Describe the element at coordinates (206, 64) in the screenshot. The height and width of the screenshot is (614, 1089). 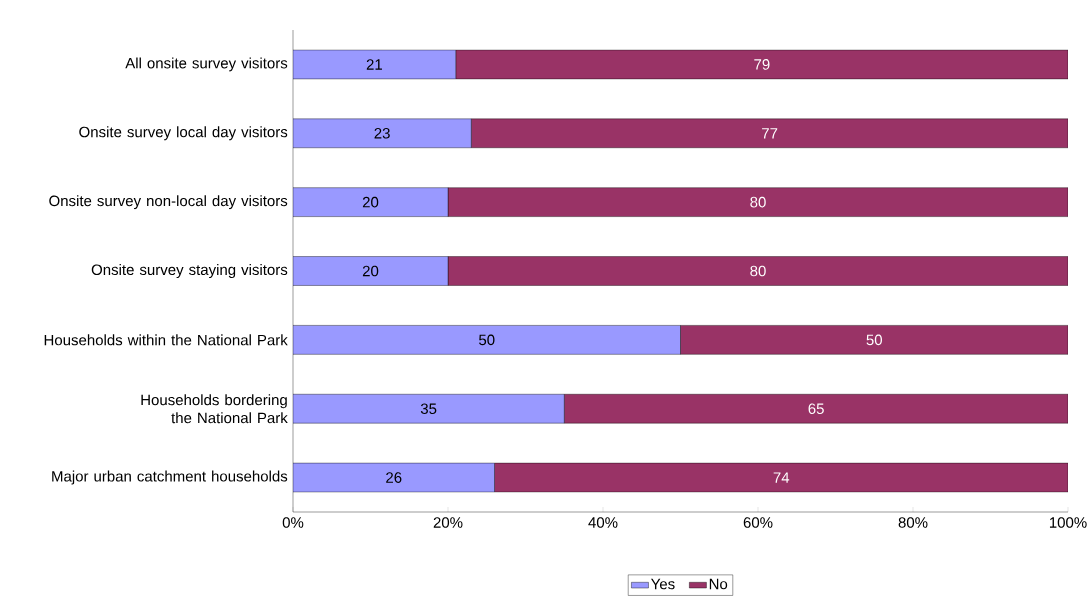
I see `y-tick-label: All onsite survey visitors` at that location.